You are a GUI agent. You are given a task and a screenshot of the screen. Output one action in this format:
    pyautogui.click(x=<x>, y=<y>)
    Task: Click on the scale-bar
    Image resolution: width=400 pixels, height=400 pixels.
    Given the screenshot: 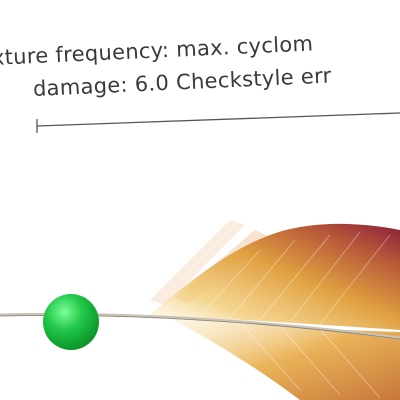 What is the action you would take?
    pyautogui.click(x=218, y=122)
    